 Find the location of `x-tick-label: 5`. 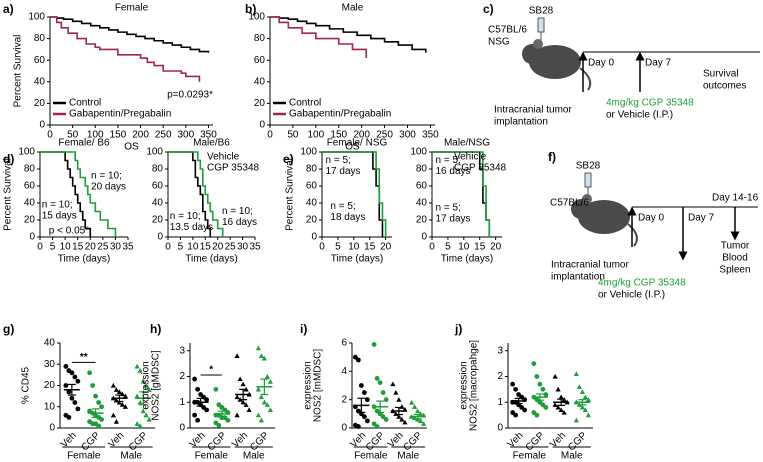

x-tick-label: 5 is located at coordinates (53, 247).